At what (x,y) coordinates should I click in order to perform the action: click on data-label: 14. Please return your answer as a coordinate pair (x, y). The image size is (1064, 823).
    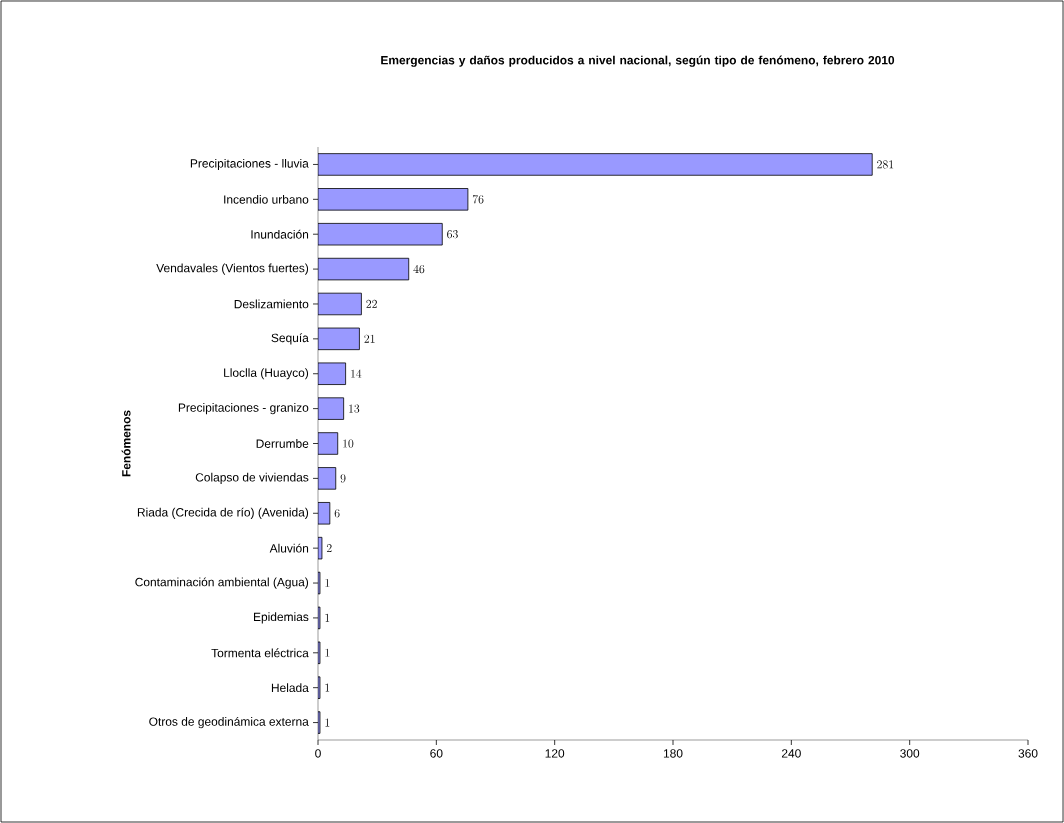
    Looking at the image, I should click on (356, 373).